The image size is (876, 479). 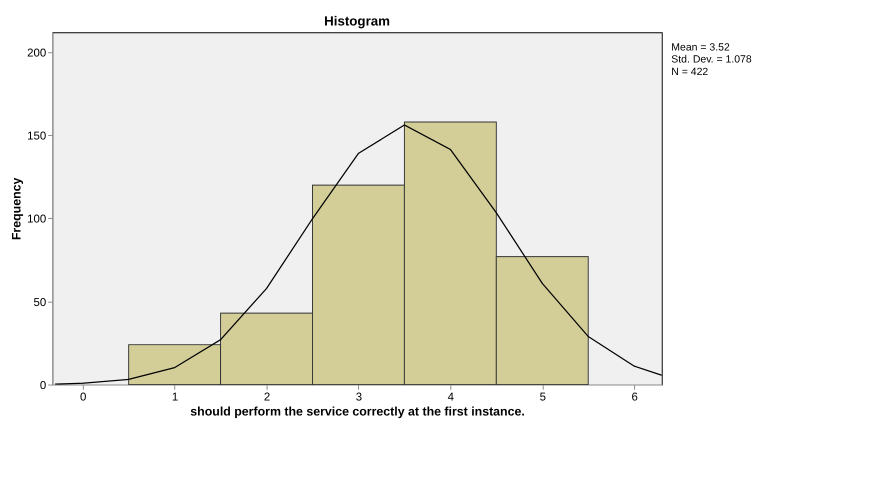 I want to click on text: Mean = 3.52, so click(x=700, y=48).